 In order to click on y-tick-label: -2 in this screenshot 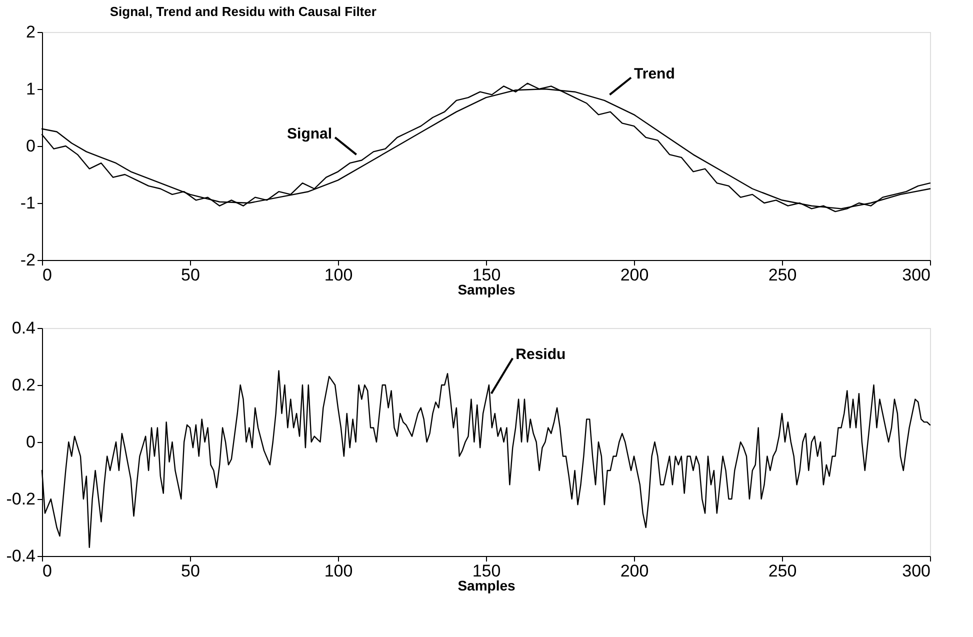, I will do `click(28, 260)`.